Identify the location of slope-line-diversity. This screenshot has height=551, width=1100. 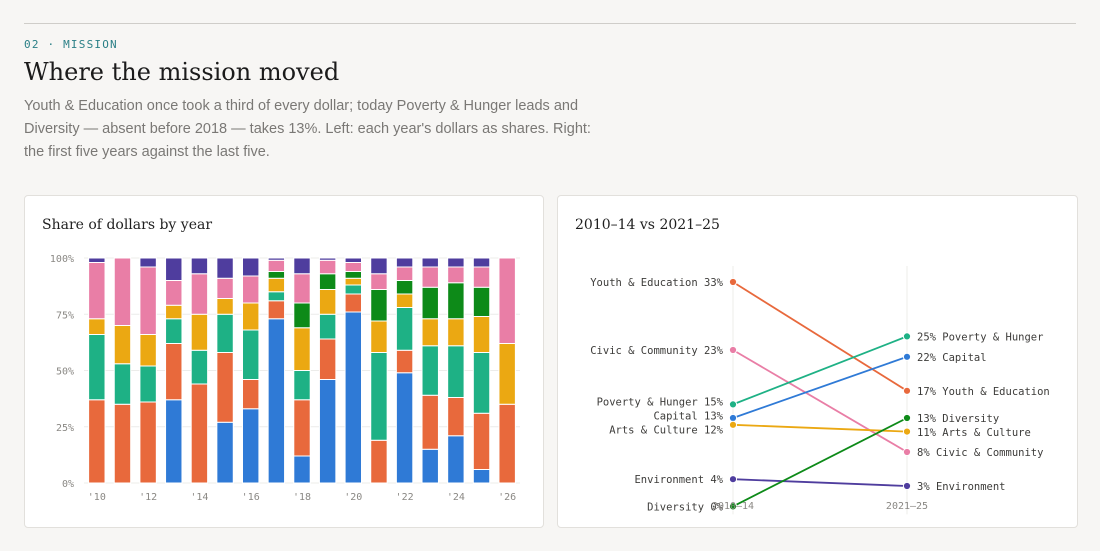
(820, 462).